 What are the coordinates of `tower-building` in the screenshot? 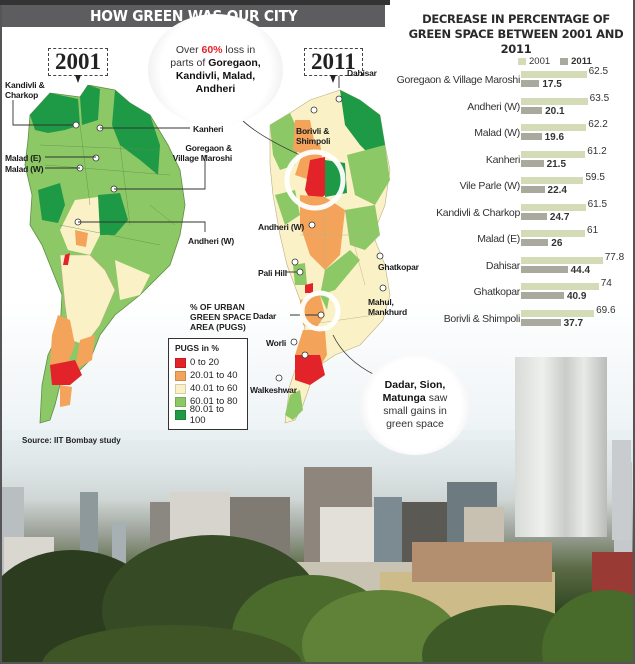 It's located at (561, 447).